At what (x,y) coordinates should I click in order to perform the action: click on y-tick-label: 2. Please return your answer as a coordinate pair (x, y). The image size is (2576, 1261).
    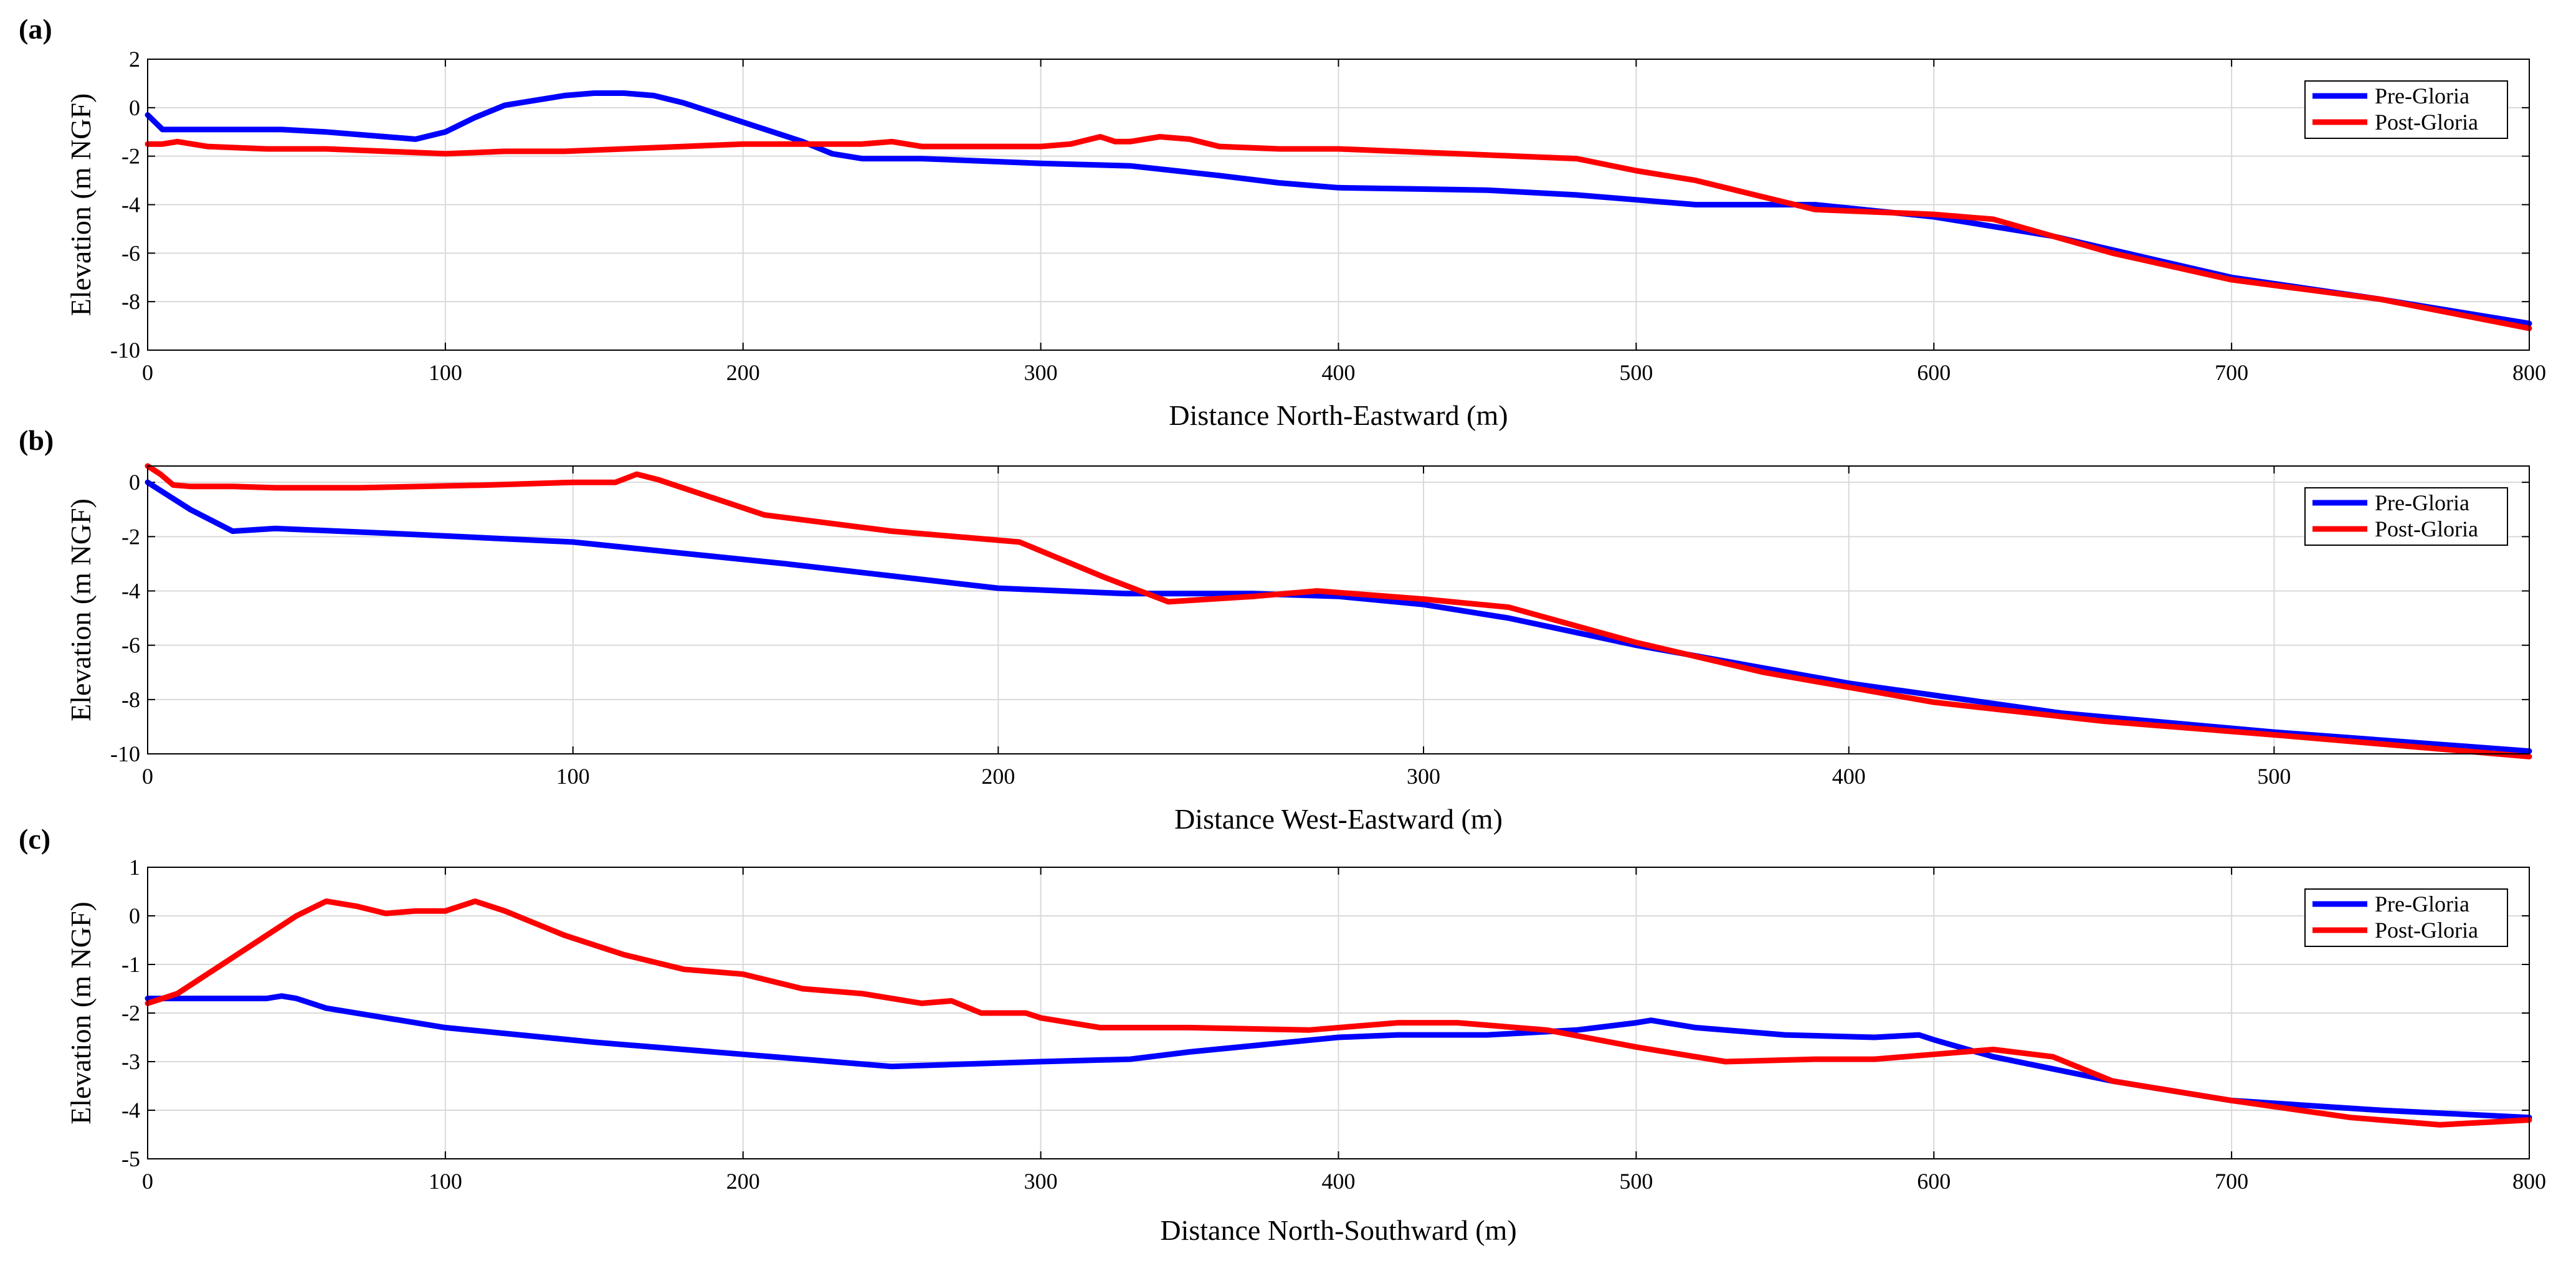
    Looking at the image, I should click on (134, 59).